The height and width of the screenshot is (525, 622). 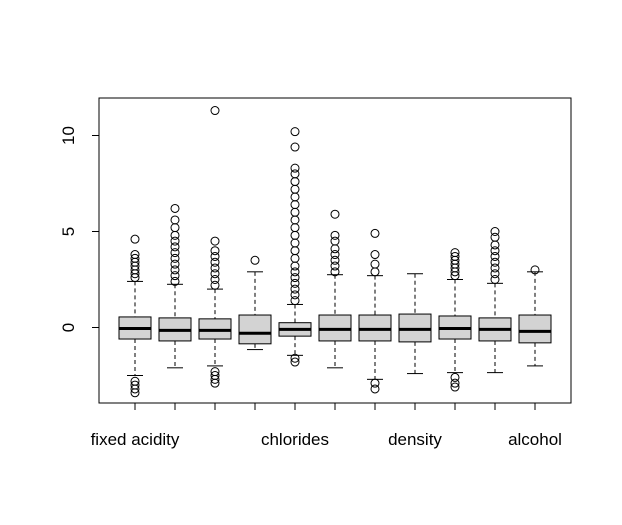 What do you see at coordinates (68, 231) in the screenshot?
I see `y-tick-label: 5` at bounding box center [68, 231].